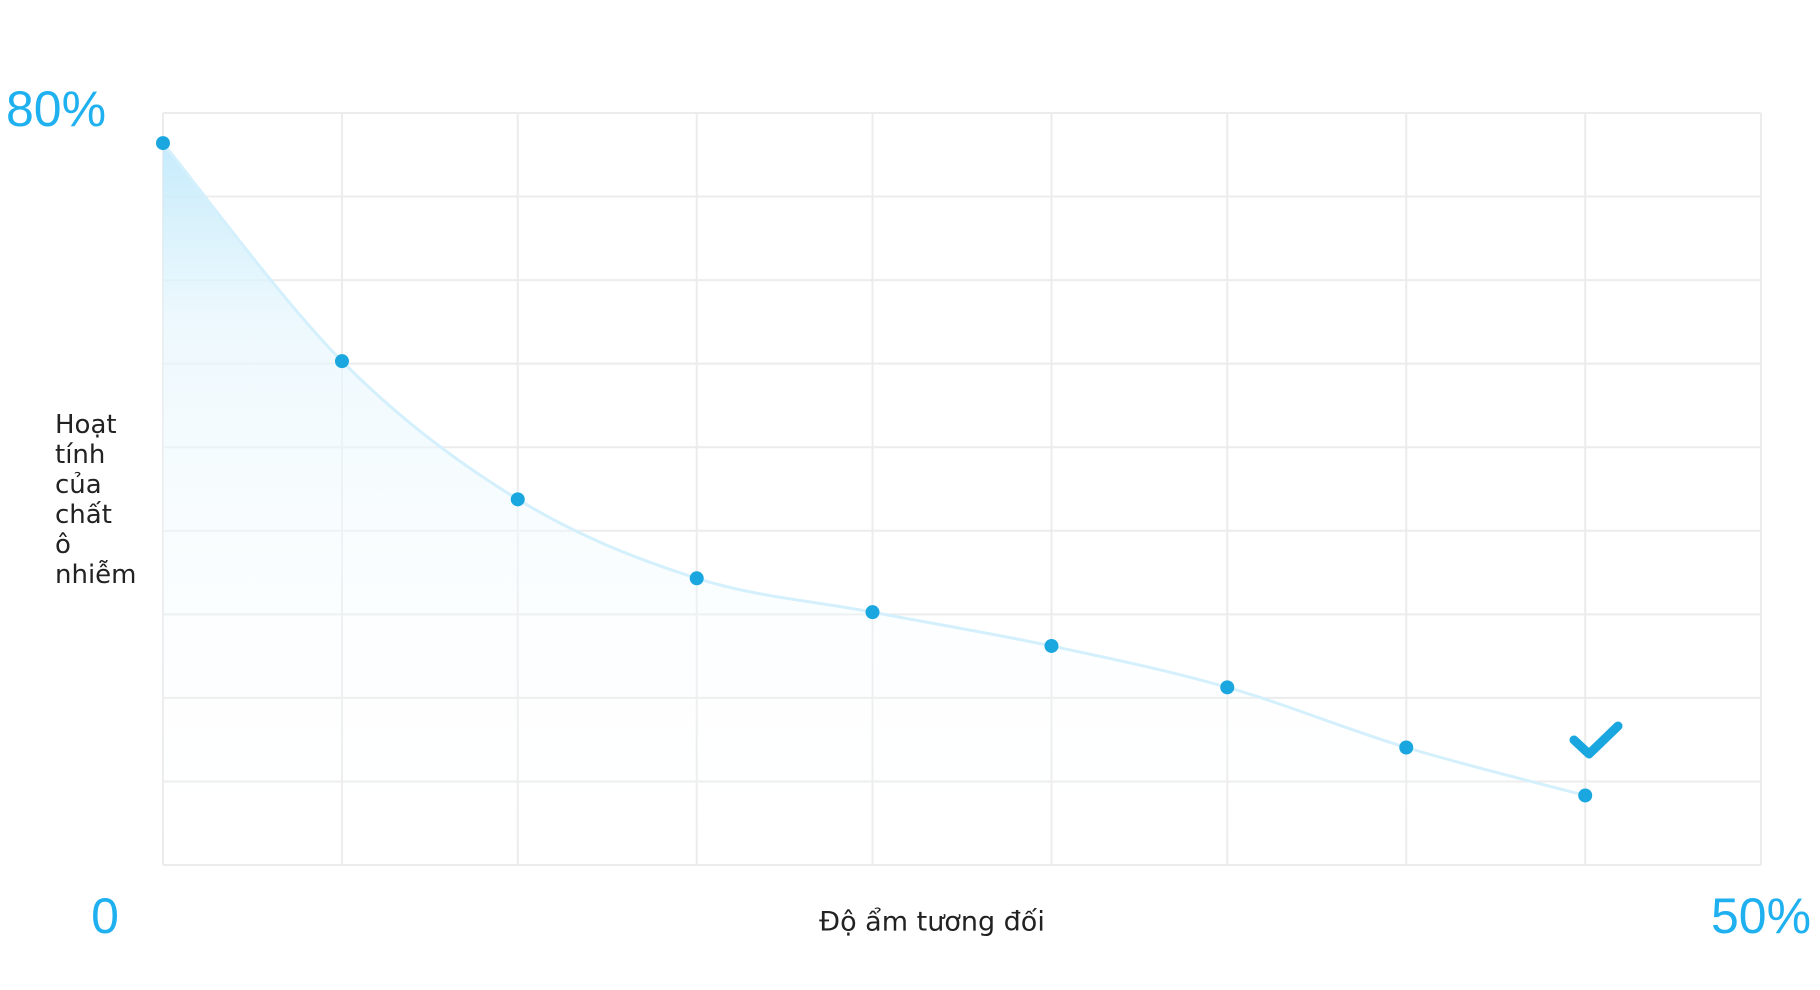 The image size is (1820, 990). Describe the element at coordinates (105, 916) in the screenshot. I see `x-tick-label: 0` at that location.